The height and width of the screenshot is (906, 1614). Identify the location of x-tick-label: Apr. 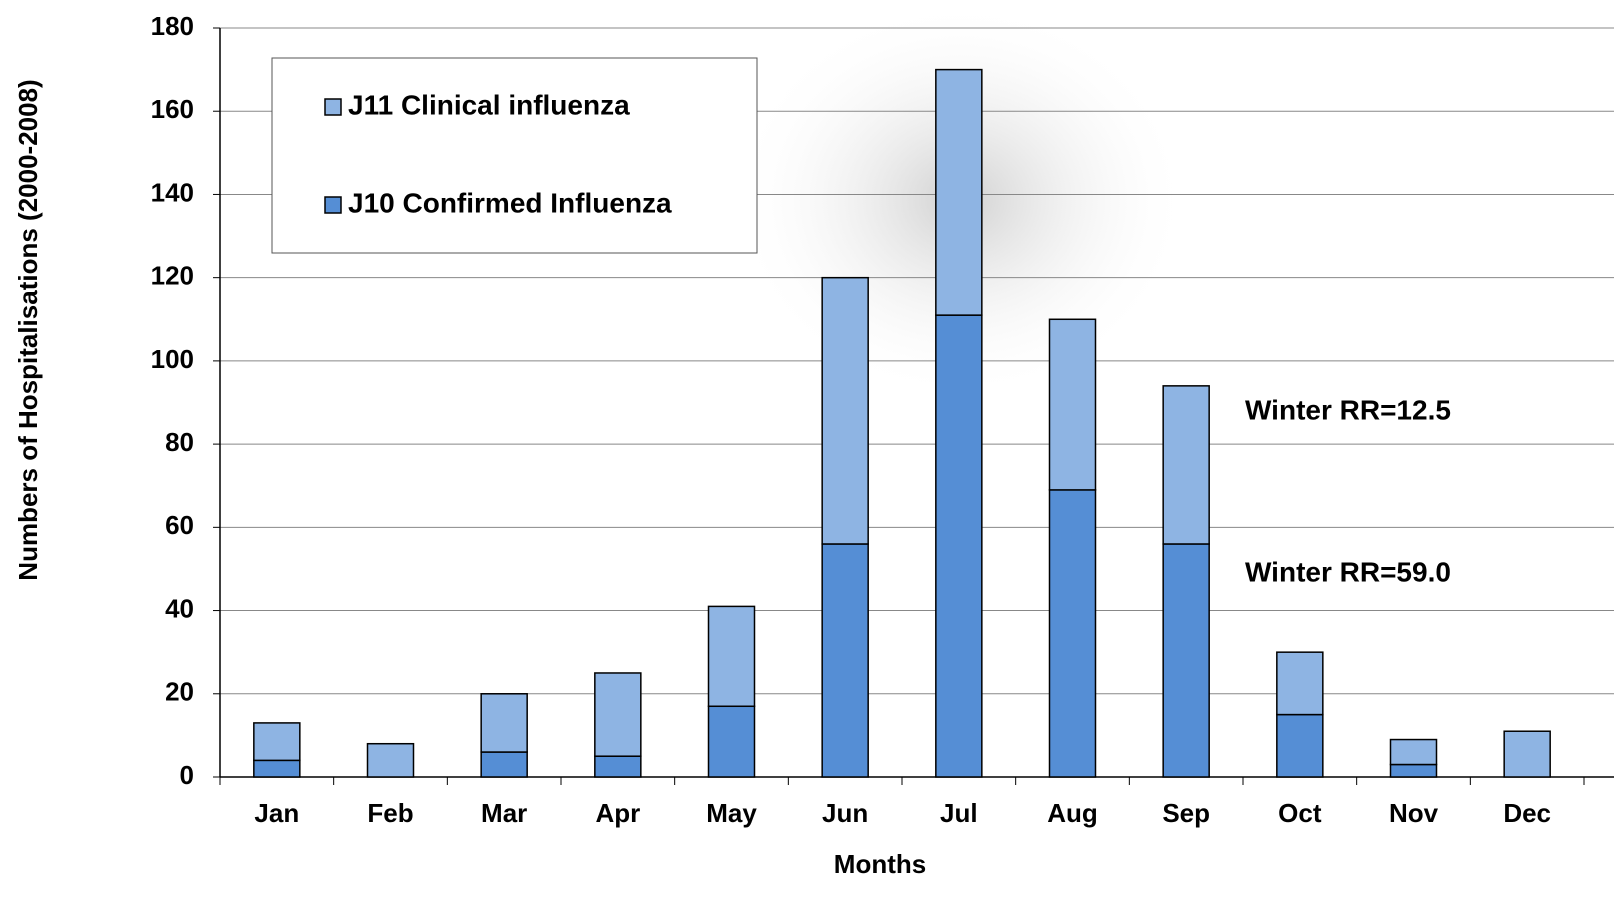
(617, 813).